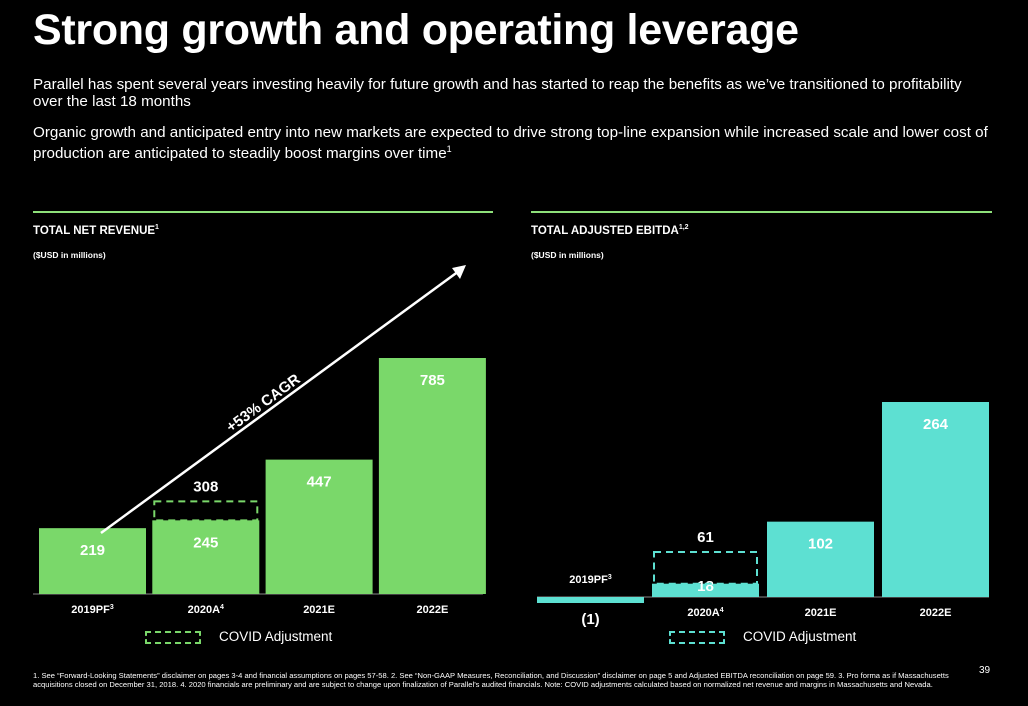  What do you see at coordinates (762, 636) in the screenshot?
I see `ebitda-legend: COVID Adjustment` at bounding box center [762, 636].